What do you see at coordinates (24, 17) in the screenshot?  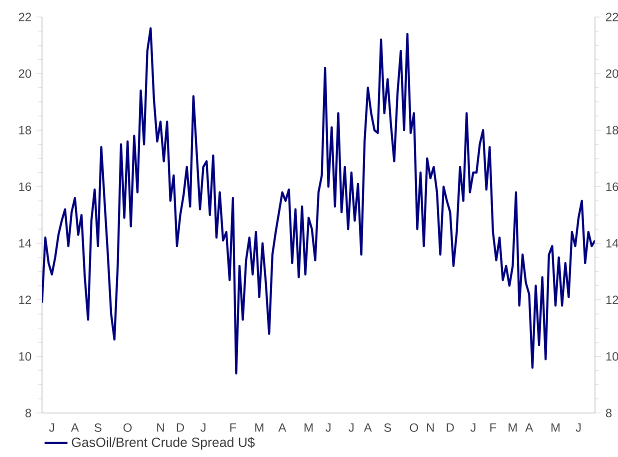 I see `y-tick-label: 22` at bounding box center [24, 17].